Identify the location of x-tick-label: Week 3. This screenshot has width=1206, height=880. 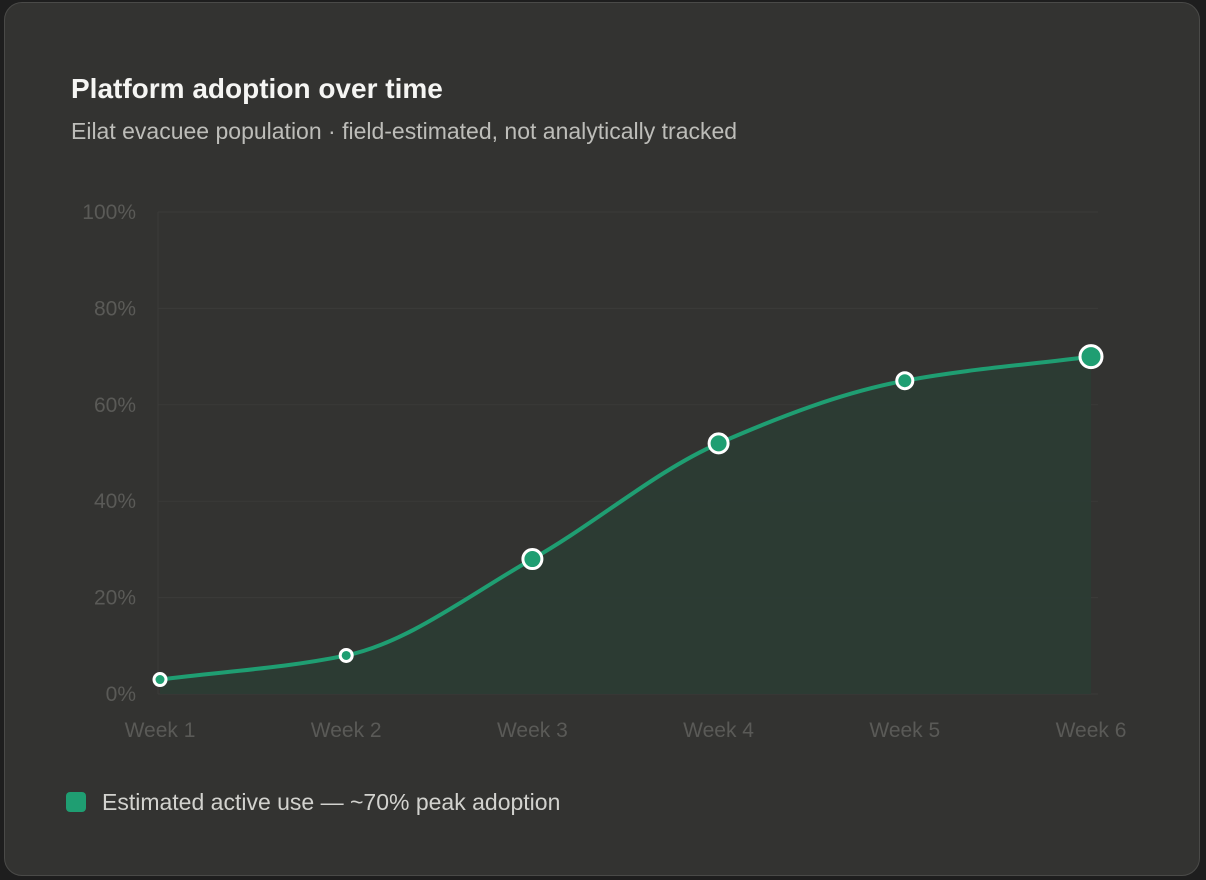
(532, 730).